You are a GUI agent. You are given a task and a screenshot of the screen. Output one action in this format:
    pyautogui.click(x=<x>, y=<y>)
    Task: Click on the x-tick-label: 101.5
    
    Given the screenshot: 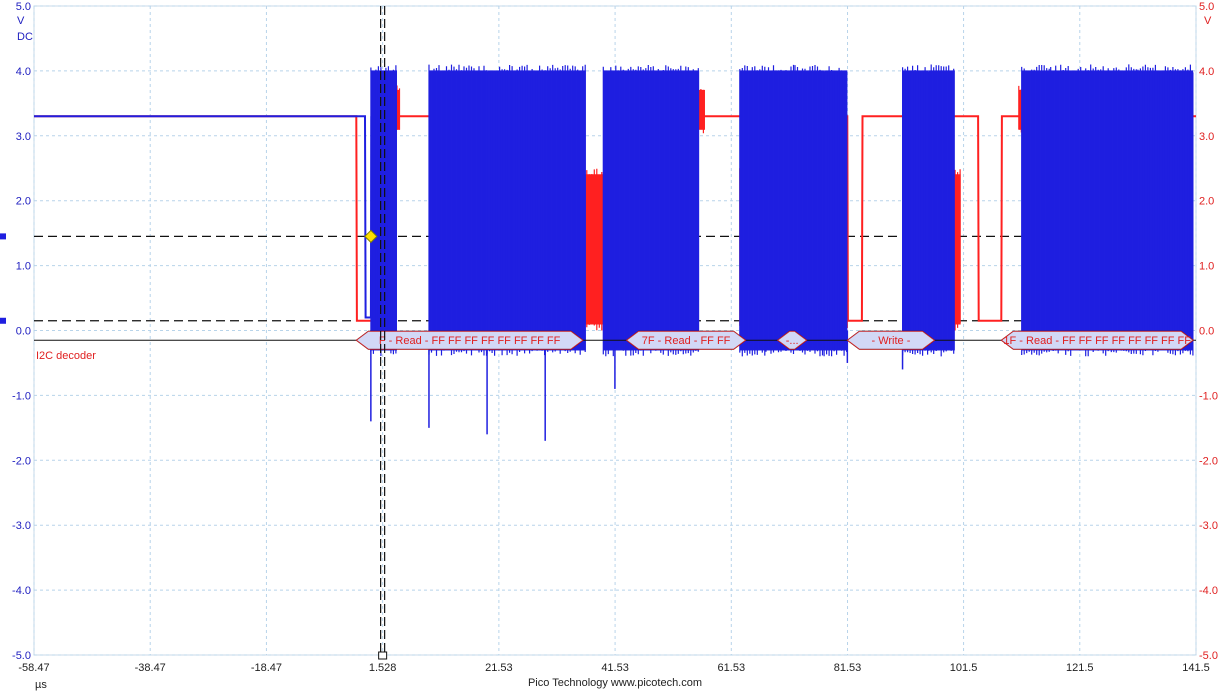 What is the action you would take?
    pyautogui.click(x=964, y=668)
    